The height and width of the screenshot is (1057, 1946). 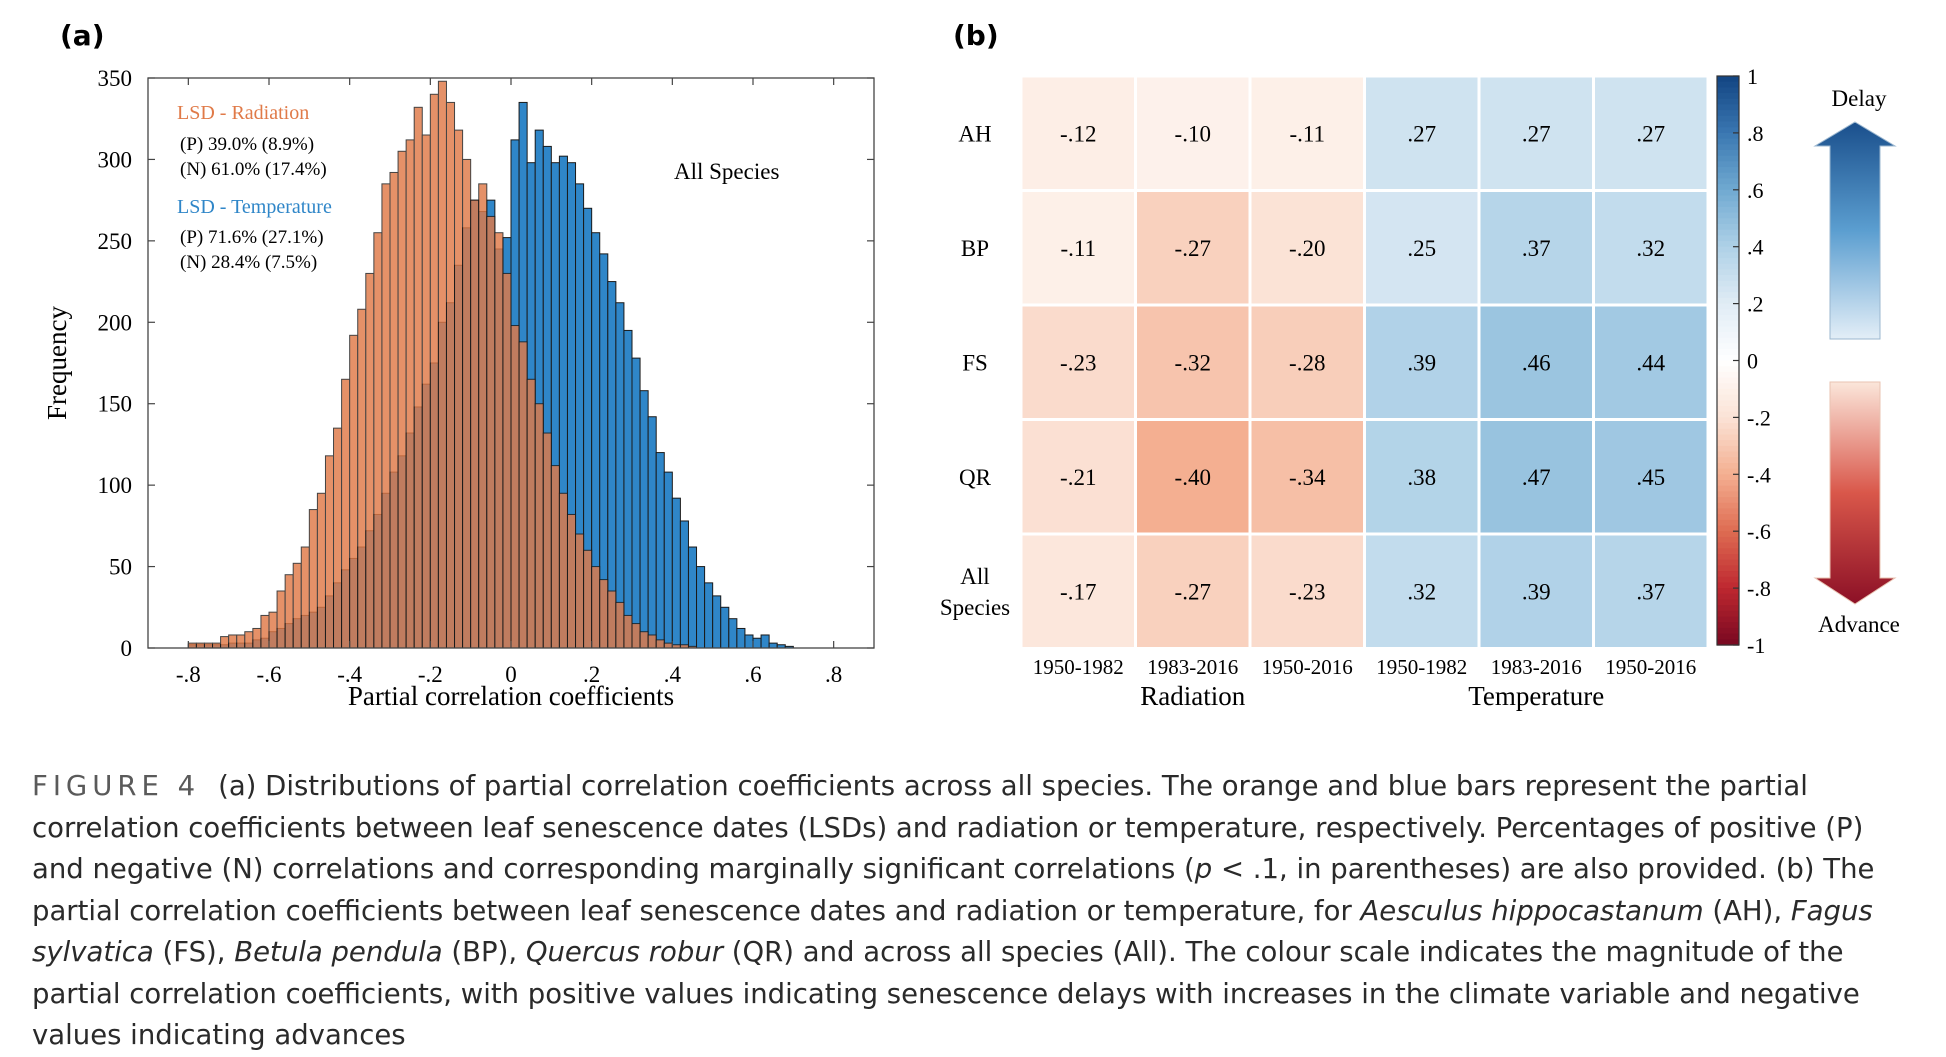 I want to click on delay-label: Delay, so click(x=1859, y=98).